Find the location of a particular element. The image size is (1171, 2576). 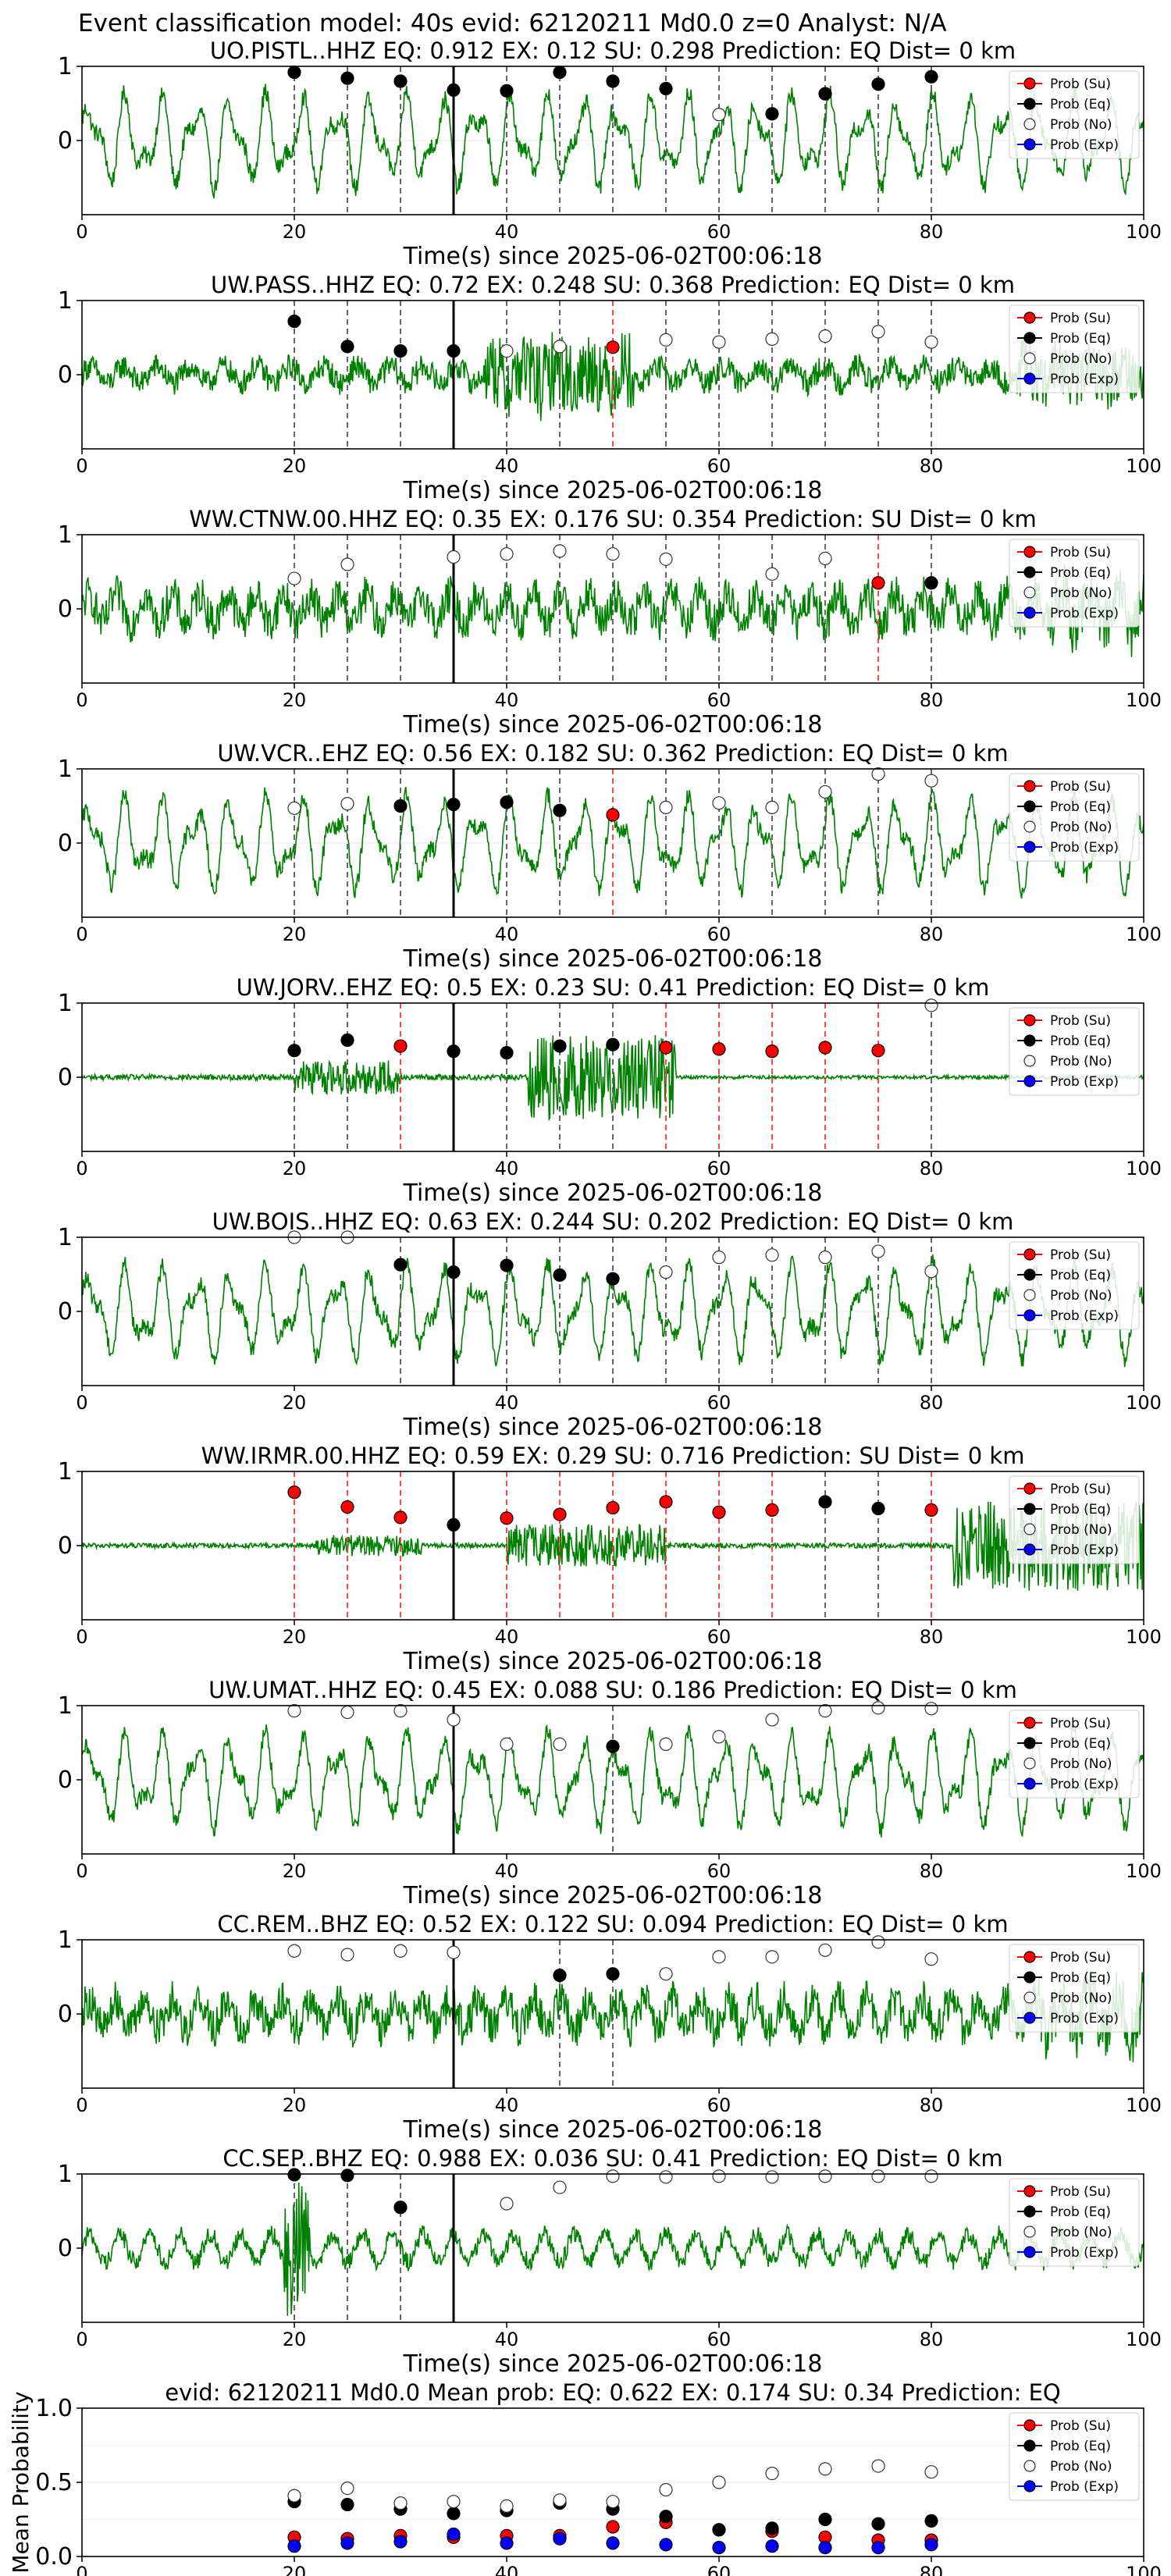

y-tick-label: 1 is located at coordinates (65, 66).